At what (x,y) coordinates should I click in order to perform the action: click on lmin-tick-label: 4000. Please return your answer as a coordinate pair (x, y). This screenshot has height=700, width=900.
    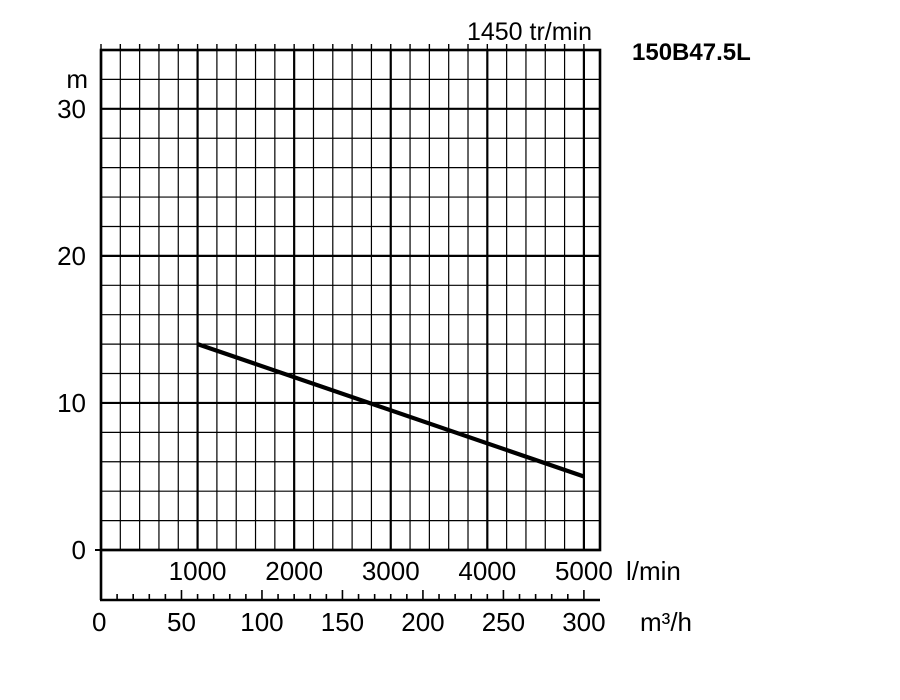
    Looking at the image, I should click on (487, 571).